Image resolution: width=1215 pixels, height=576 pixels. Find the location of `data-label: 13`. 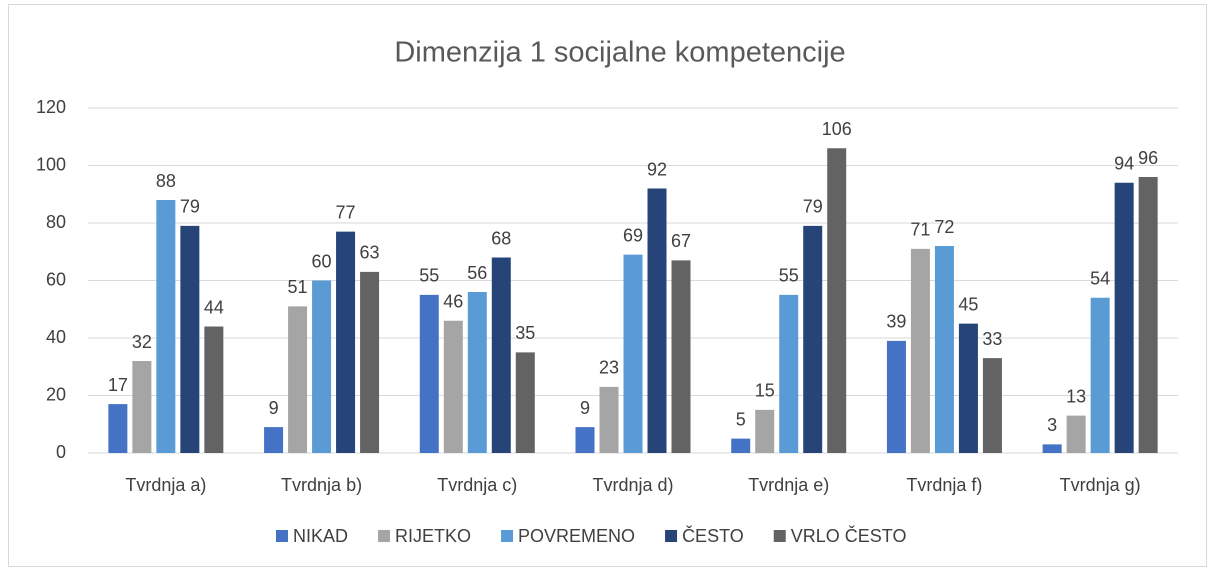

data-label: 13 is located at coordinates (1076, 396).